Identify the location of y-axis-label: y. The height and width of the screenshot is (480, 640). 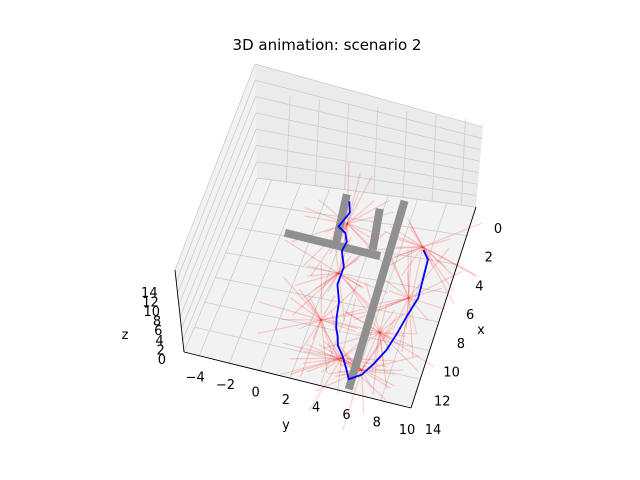
(286, 425).